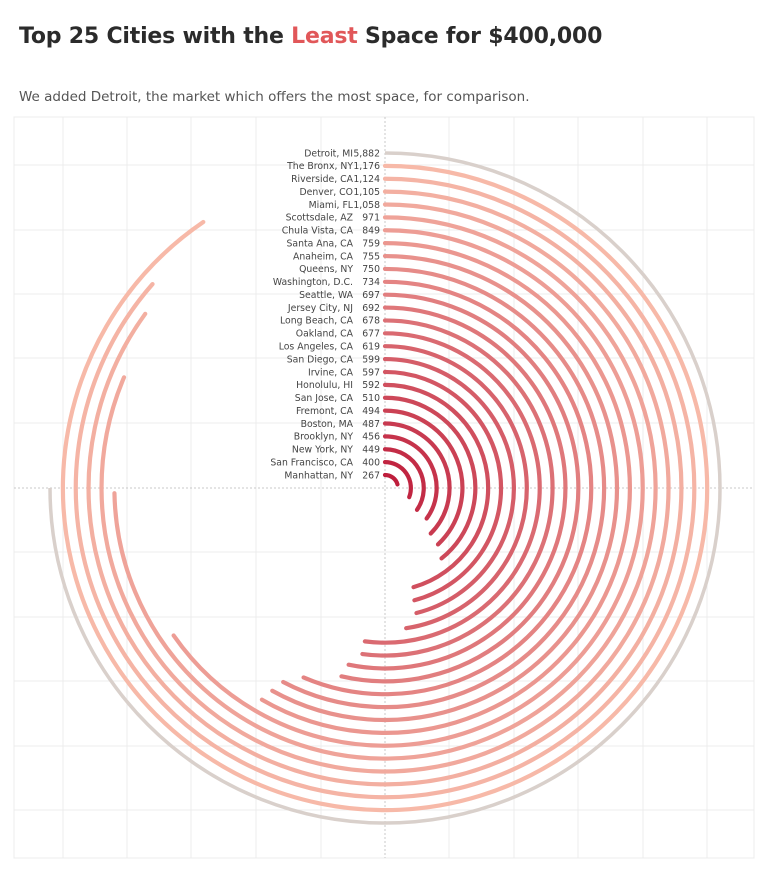 The height and width of the screenshot is (886, 768). What do you see at coordinates (320, 243) in the screenshot?
I see `city-label: Santa Ana, CA` at bounding box center [320, 243].